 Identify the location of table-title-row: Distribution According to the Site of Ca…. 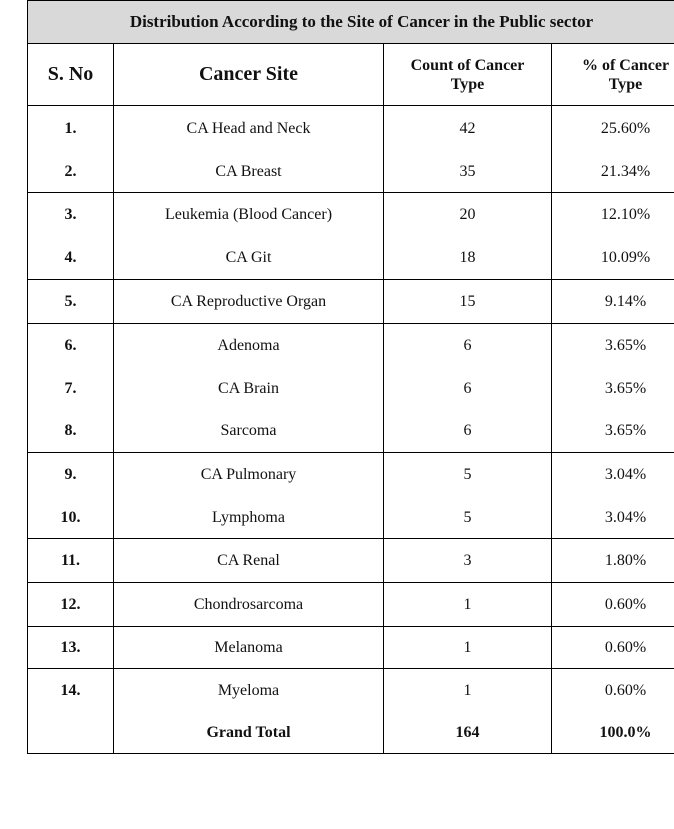
(350, 22).